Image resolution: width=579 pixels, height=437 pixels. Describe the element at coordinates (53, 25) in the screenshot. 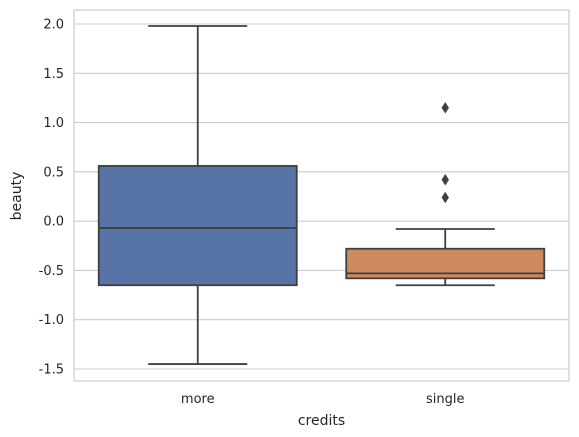

I see `y-tick-label: 2.0` at that location.